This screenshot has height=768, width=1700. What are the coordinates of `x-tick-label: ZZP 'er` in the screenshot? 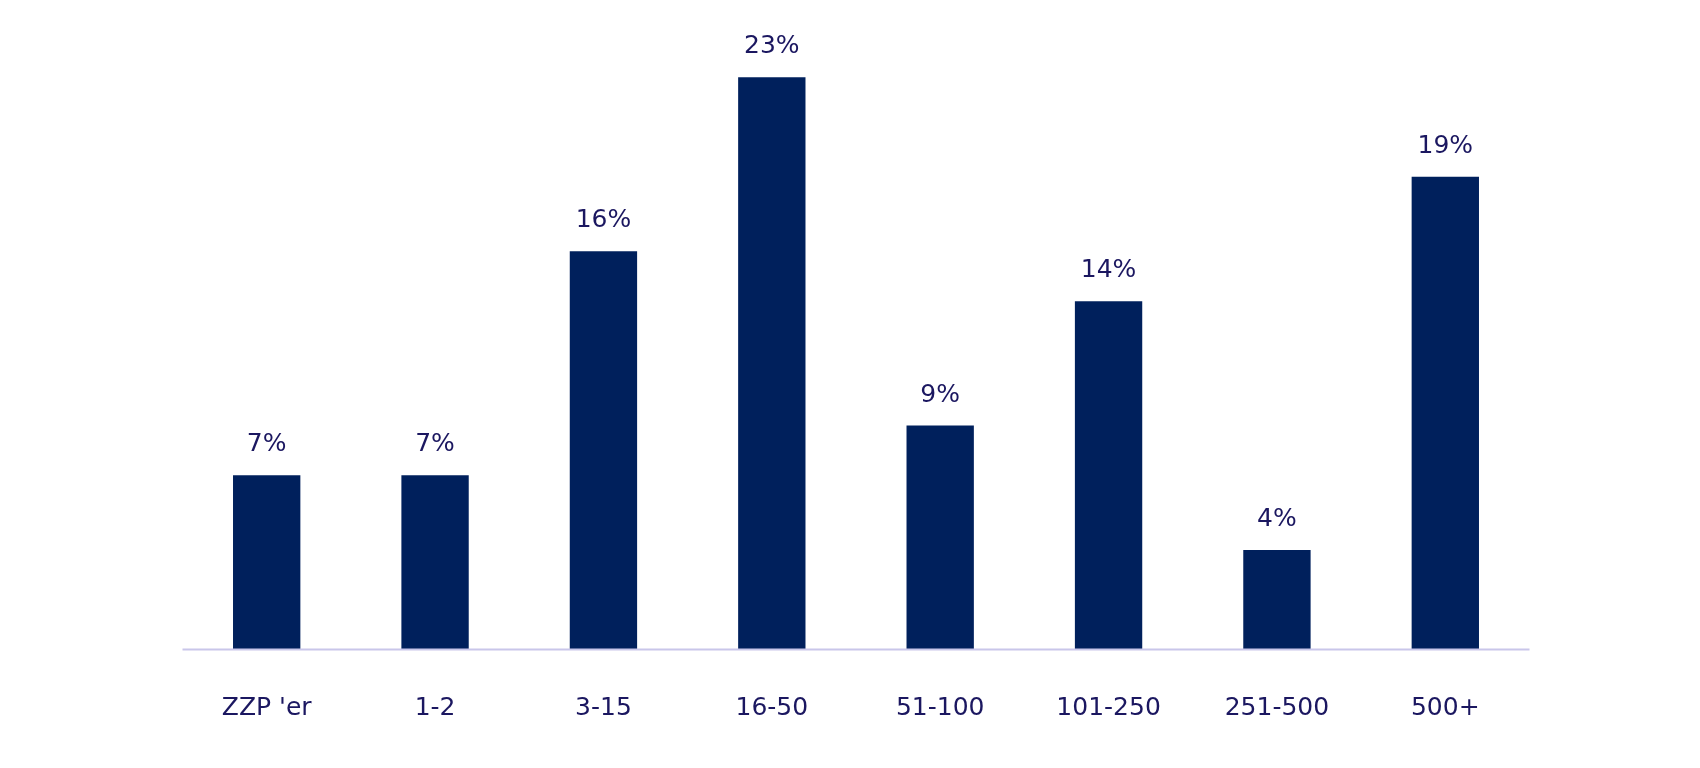 It's located at (267, 706).